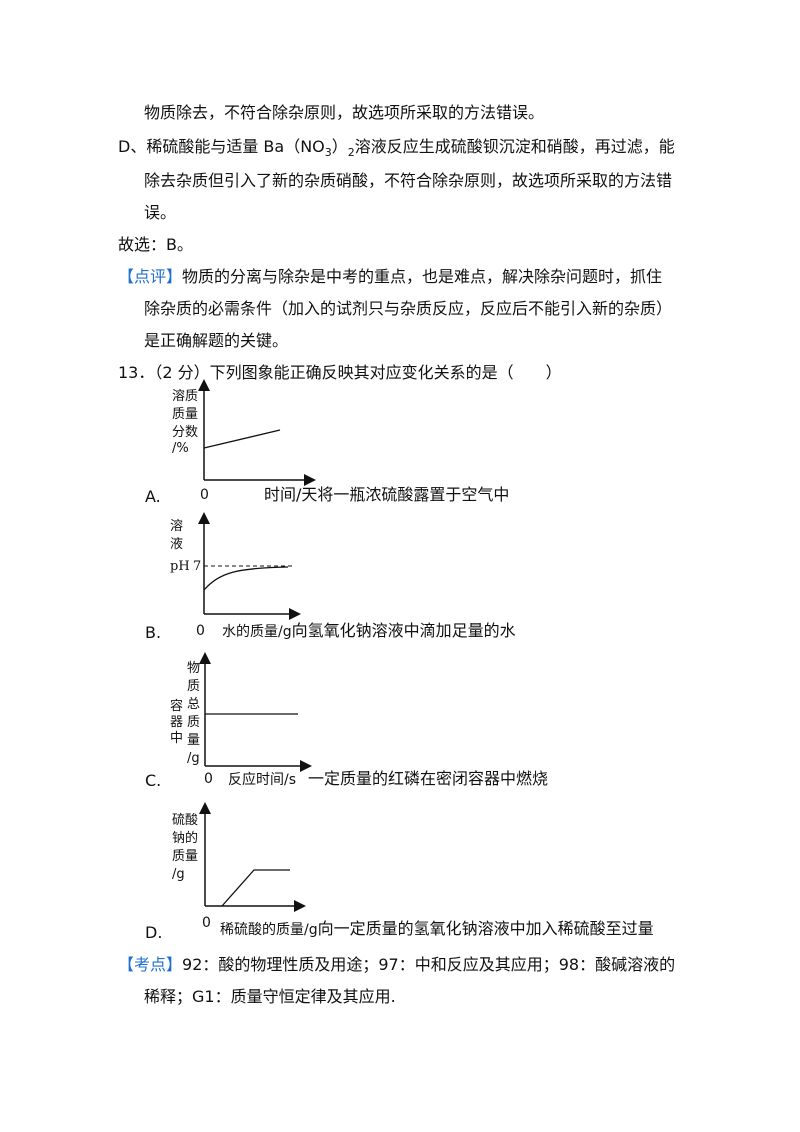 This screenshot has height=1132, width=800. I want to click on ylabel-d-2: 钠的, so click(185, 838).